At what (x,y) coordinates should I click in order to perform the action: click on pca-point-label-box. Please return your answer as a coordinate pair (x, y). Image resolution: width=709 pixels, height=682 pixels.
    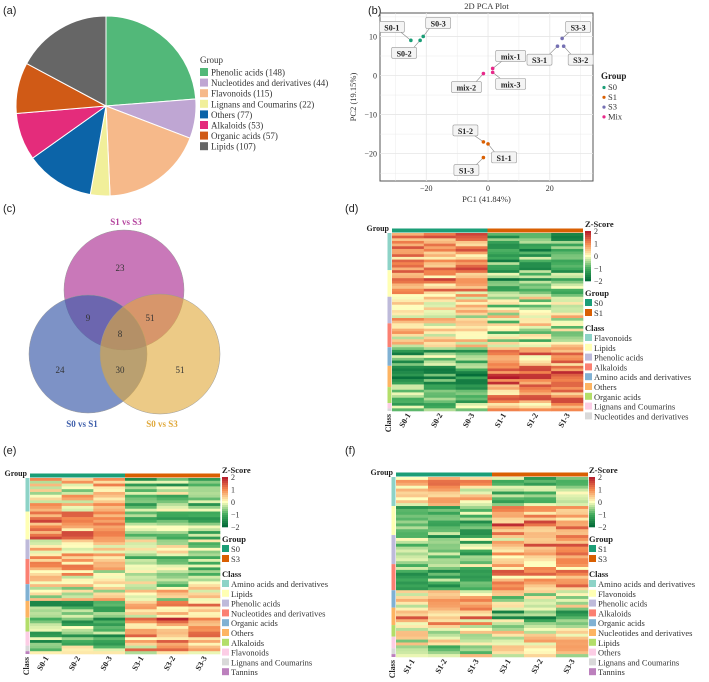
    Looking at the image, I should click on (465, 130).